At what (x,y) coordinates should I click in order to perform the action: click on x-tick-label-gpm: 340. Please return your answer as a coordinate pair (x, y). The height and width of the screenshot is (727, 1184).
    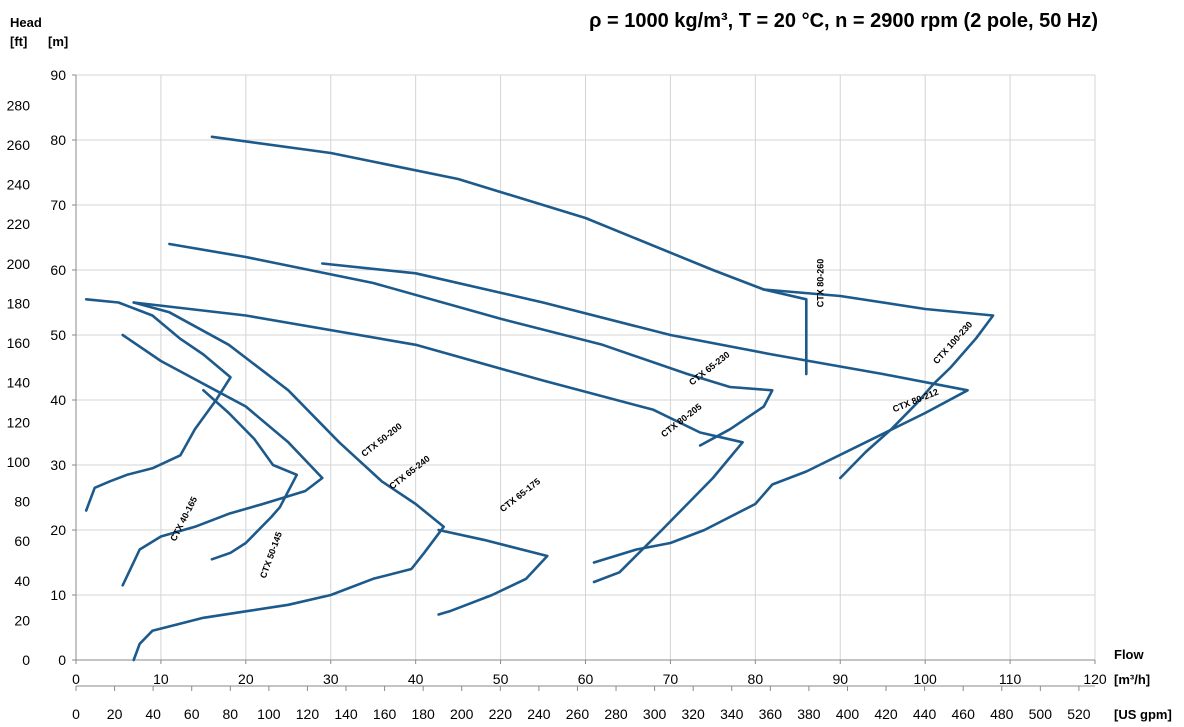
    Looking at the image, I should click on (732, 714).